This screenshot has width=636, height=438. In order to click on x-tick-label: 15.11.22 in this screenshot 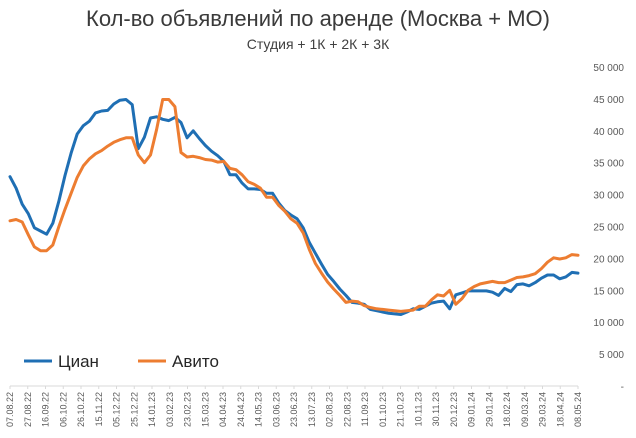, I will do `click(99, 409)`.